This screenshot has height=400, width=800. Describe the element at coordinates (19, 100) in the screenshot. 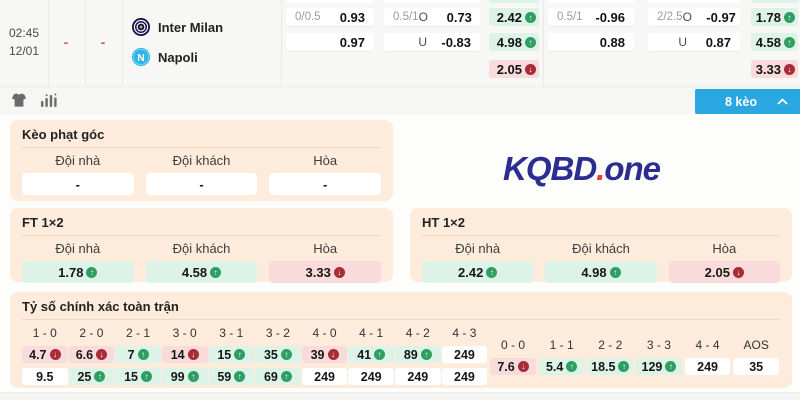

I see `jersey-icon` at that location.